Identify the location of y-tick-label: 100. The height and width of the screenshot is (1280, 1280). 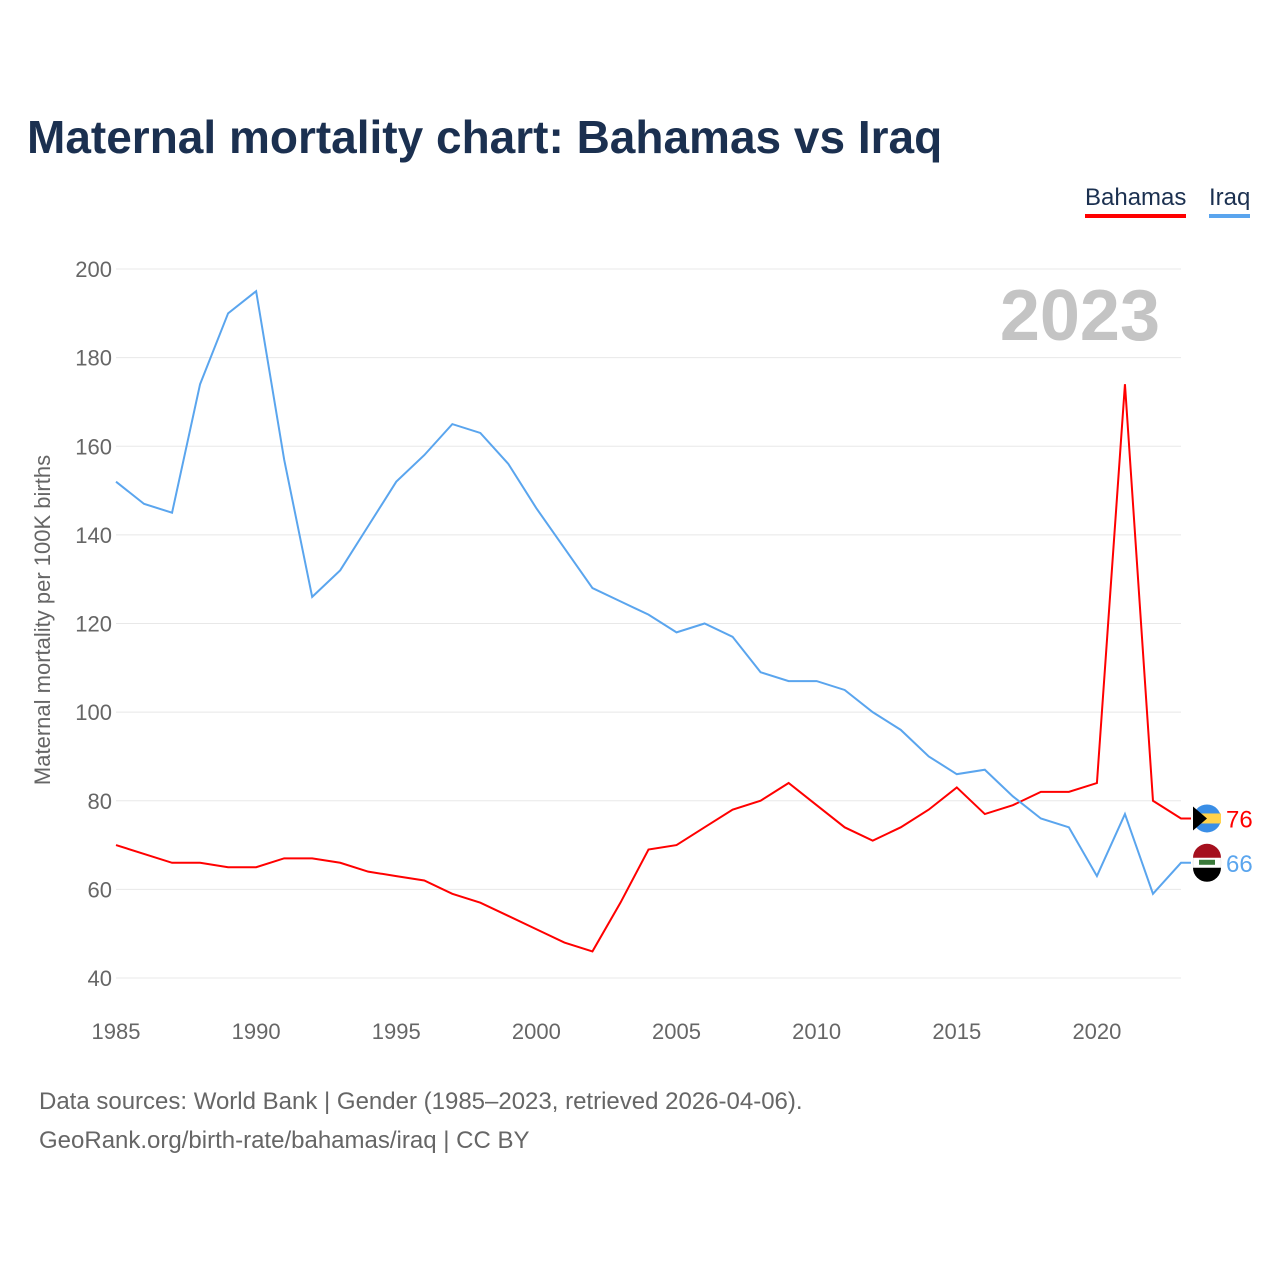
(93, 712).